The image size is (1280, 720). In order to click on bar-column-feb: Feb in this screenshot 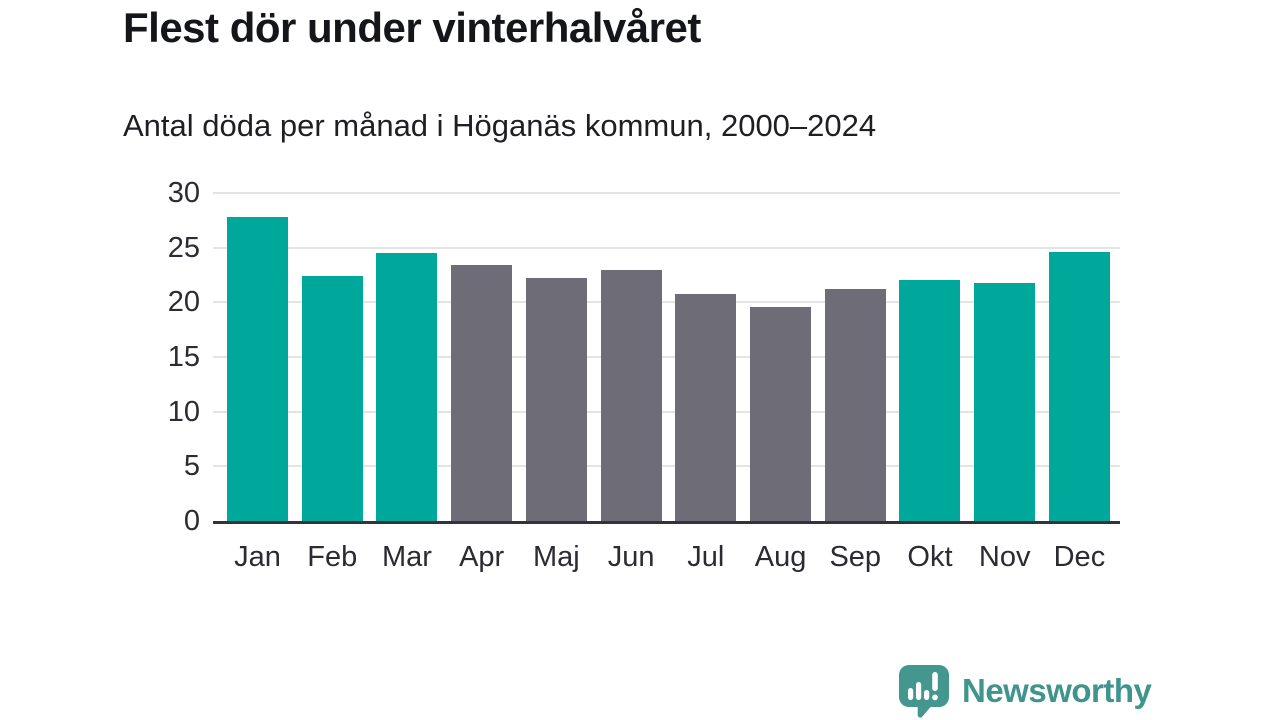, I will do `click(332, 383)`.